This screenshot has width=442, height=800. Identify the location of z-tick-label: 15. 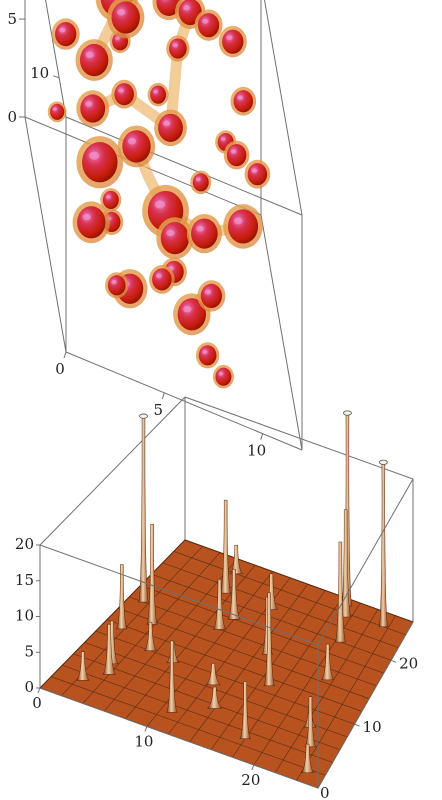
(24, 580).